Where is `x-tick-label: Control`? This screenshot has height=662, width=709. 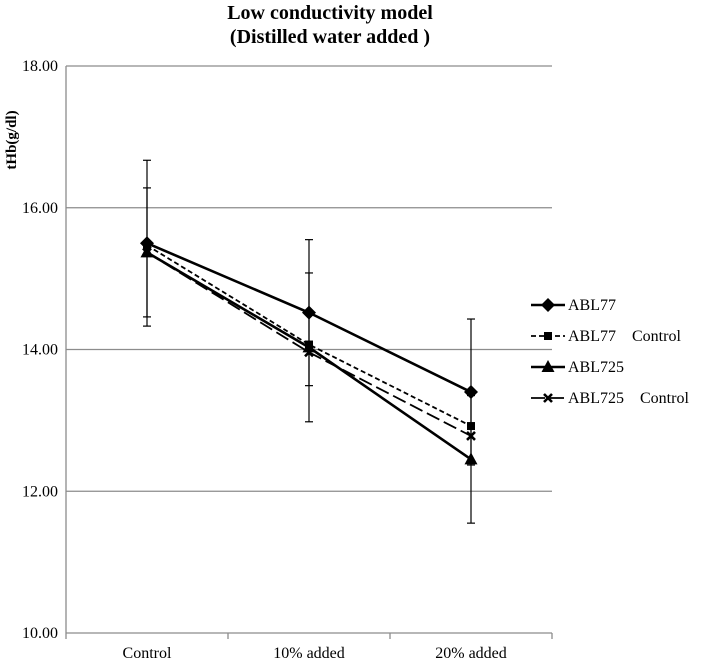 x-tick-label: Control is located at coordinates (147, 653).